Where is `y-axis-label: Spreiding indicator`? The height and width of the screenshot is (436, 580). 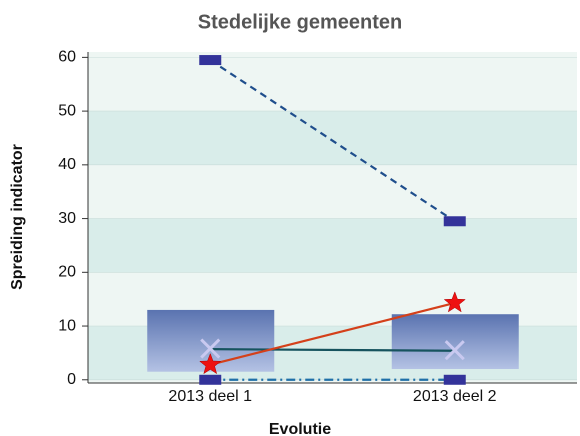 y-axis-label: Spreiding indicator is located at coordinates (17, 217).